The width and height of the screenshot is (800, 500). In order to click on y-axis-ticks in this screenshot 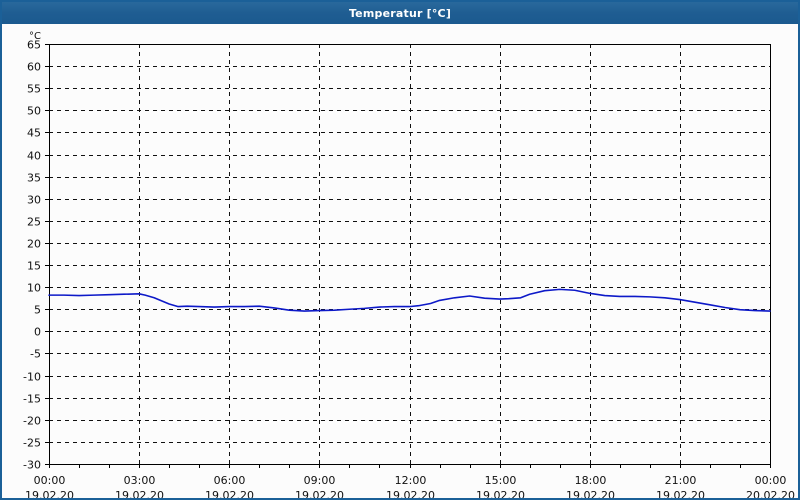, I will do `click(47, 254)`.